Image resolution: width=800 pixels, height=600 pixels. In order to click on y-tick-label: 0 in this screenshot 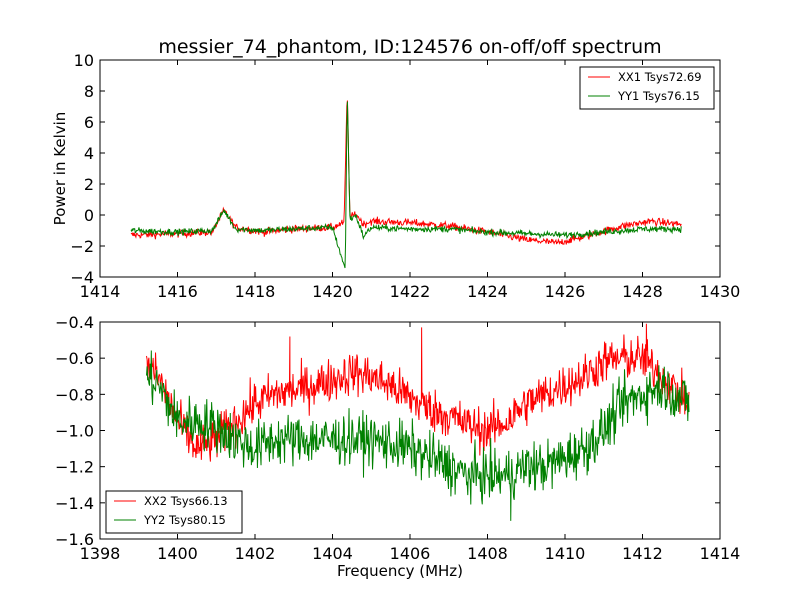, I will do `click(89, 215)`.